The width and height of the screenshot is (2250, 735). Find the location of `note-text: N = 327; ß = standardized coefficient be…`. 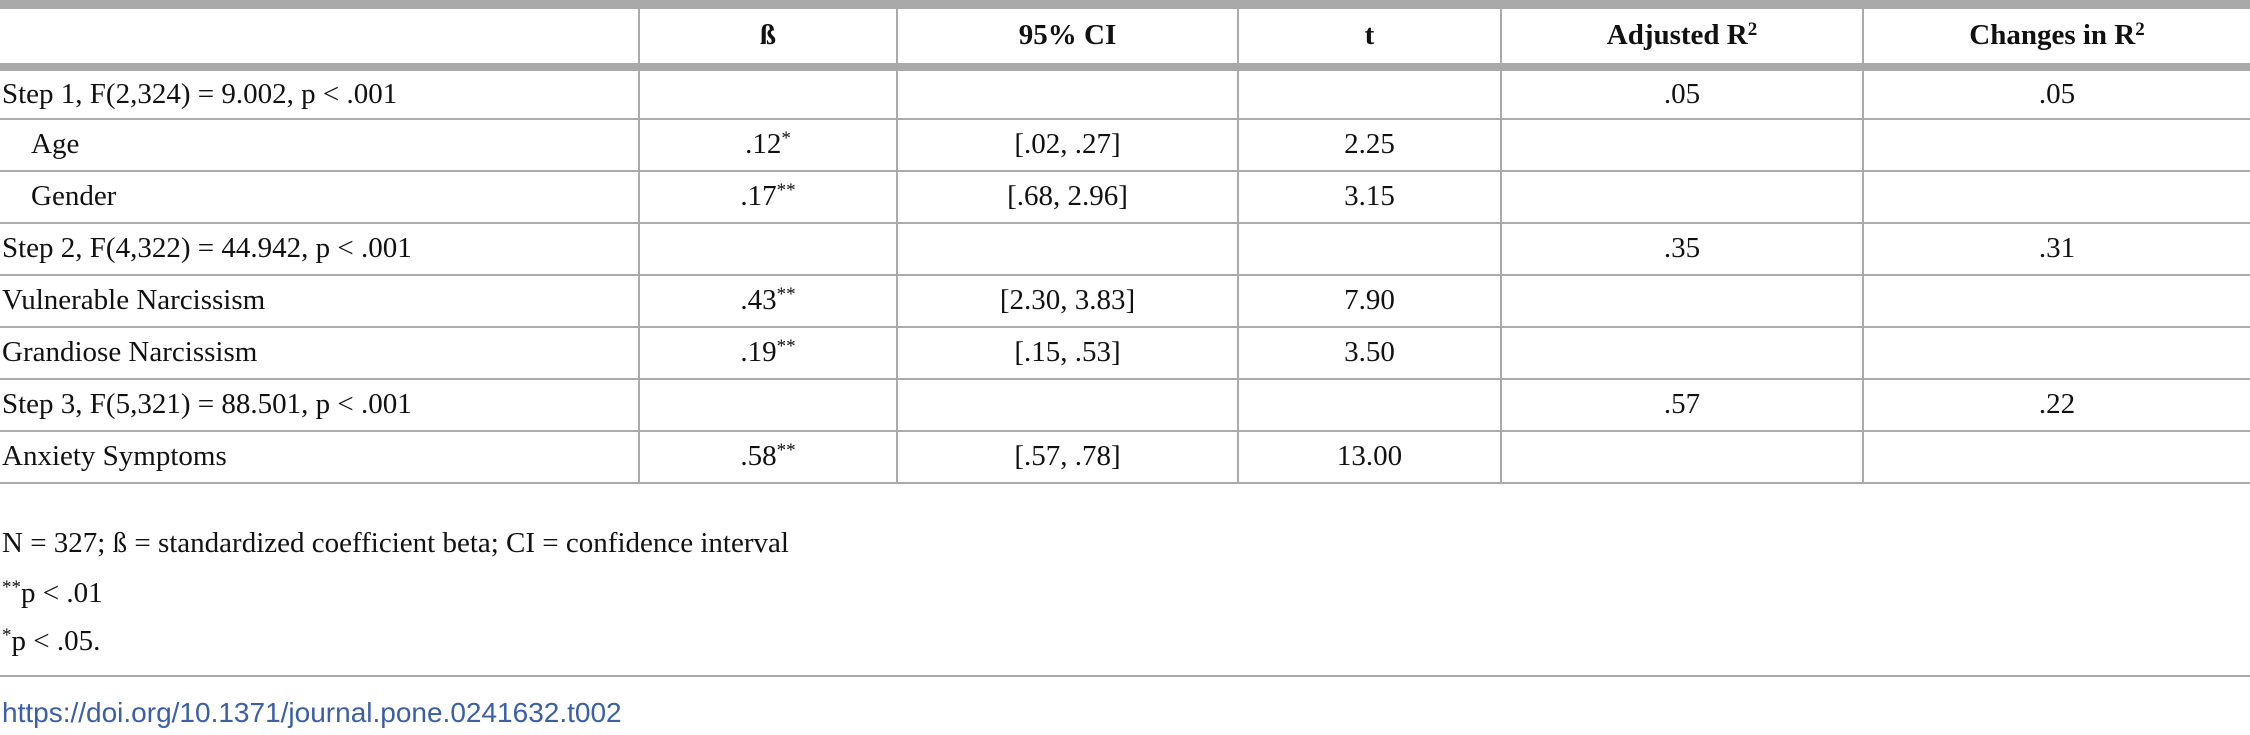

note-text: N = 327; ß = standardized coefficient be… is located at coordinates (395, 543).